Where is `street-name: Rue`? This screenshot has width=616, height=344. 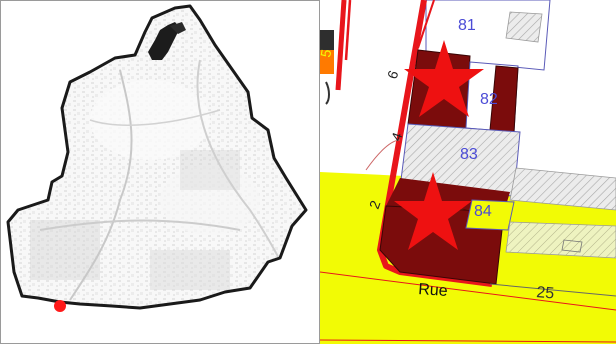
street-name: Rue is located at coordinates (433, 290).